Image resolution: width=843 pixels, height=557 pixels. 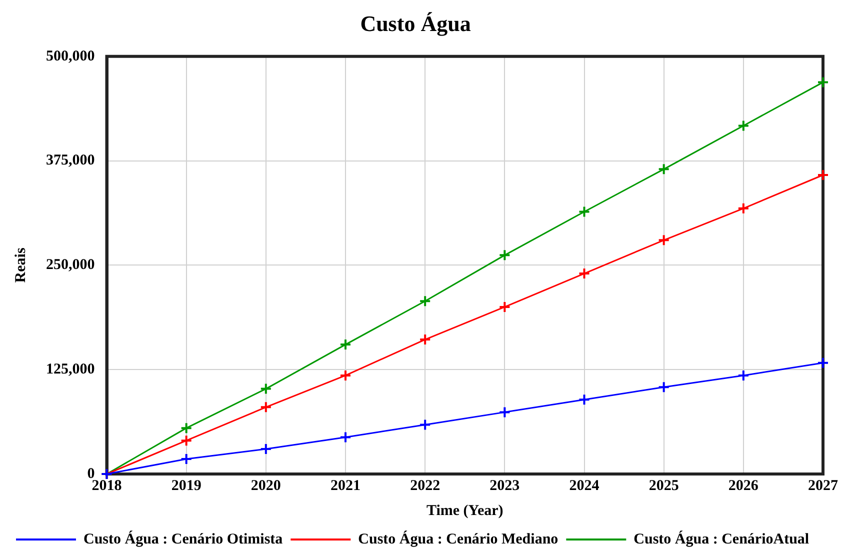 What do you see at coordinates (415, 23) in the screenshot?
I see `chart-title: Custo Água` at bounding box center [415, 23].